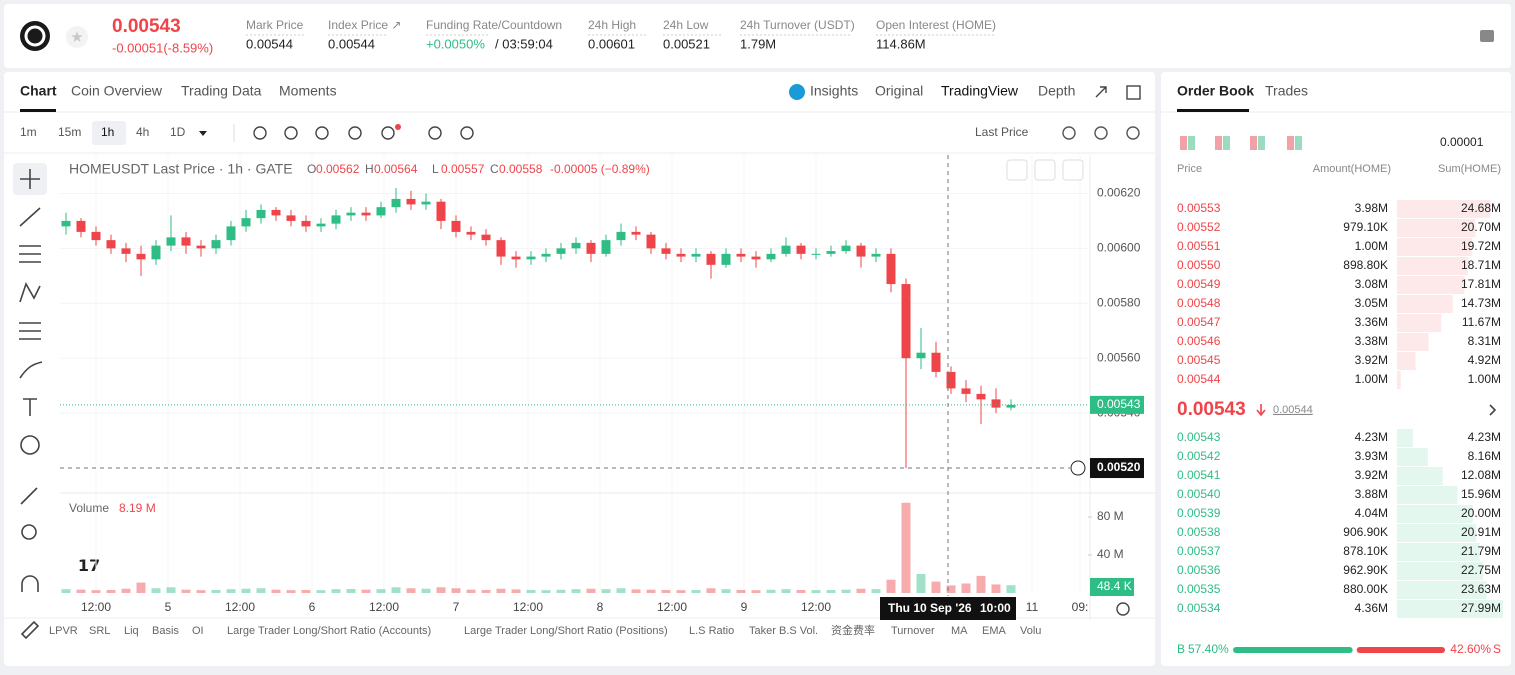 Image resolution: width=1515 pixels, height=675 pixels. What do you see at coordinates (31, 370) in the screenshot?
I see `tool-brush` at bounding box center [31, 370].